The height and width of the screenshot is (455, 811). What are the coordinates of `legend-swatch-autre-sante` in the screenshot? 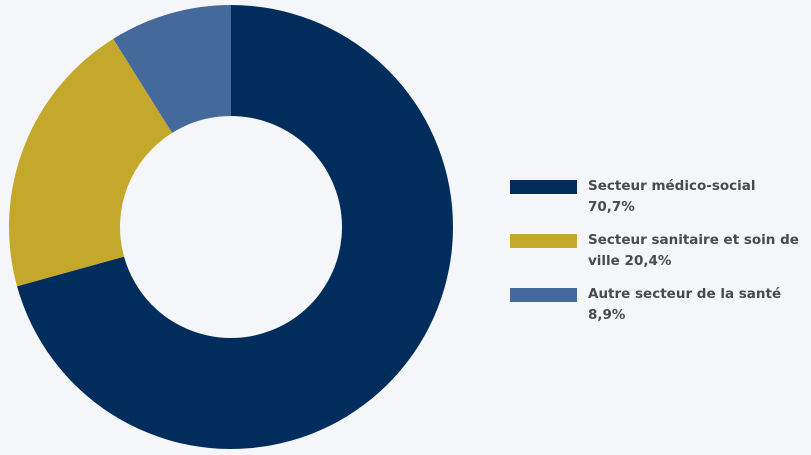 It's located at (543, 295).